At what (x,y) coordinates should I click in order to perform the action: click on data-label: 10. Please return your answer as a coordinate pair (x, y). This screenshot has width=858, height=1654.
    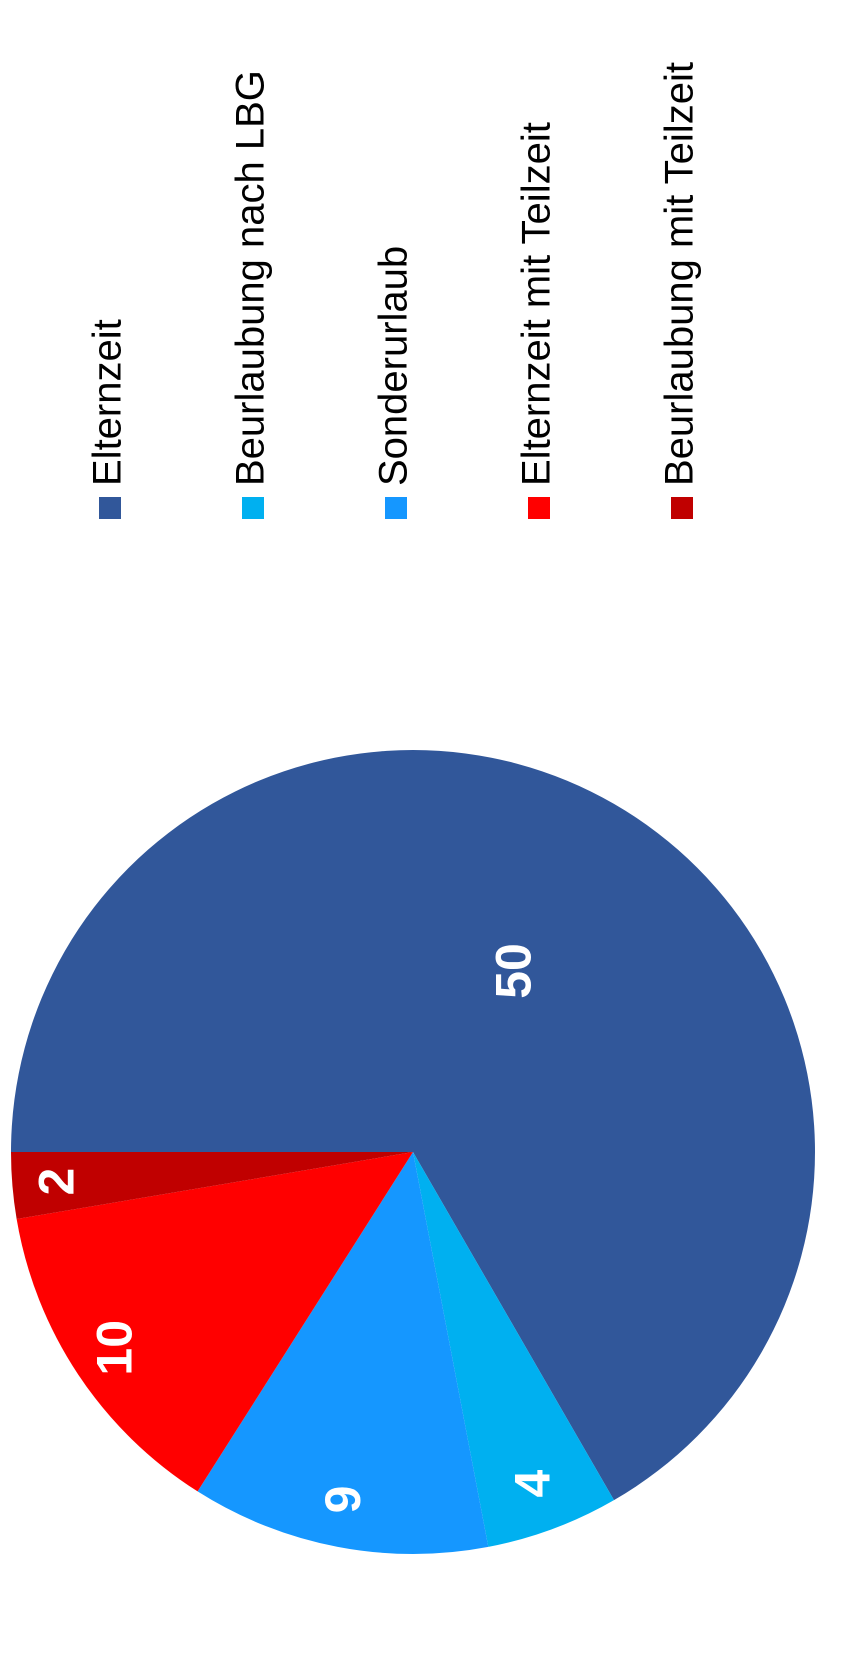
    Looking at the image, I should click on (115, 1348).